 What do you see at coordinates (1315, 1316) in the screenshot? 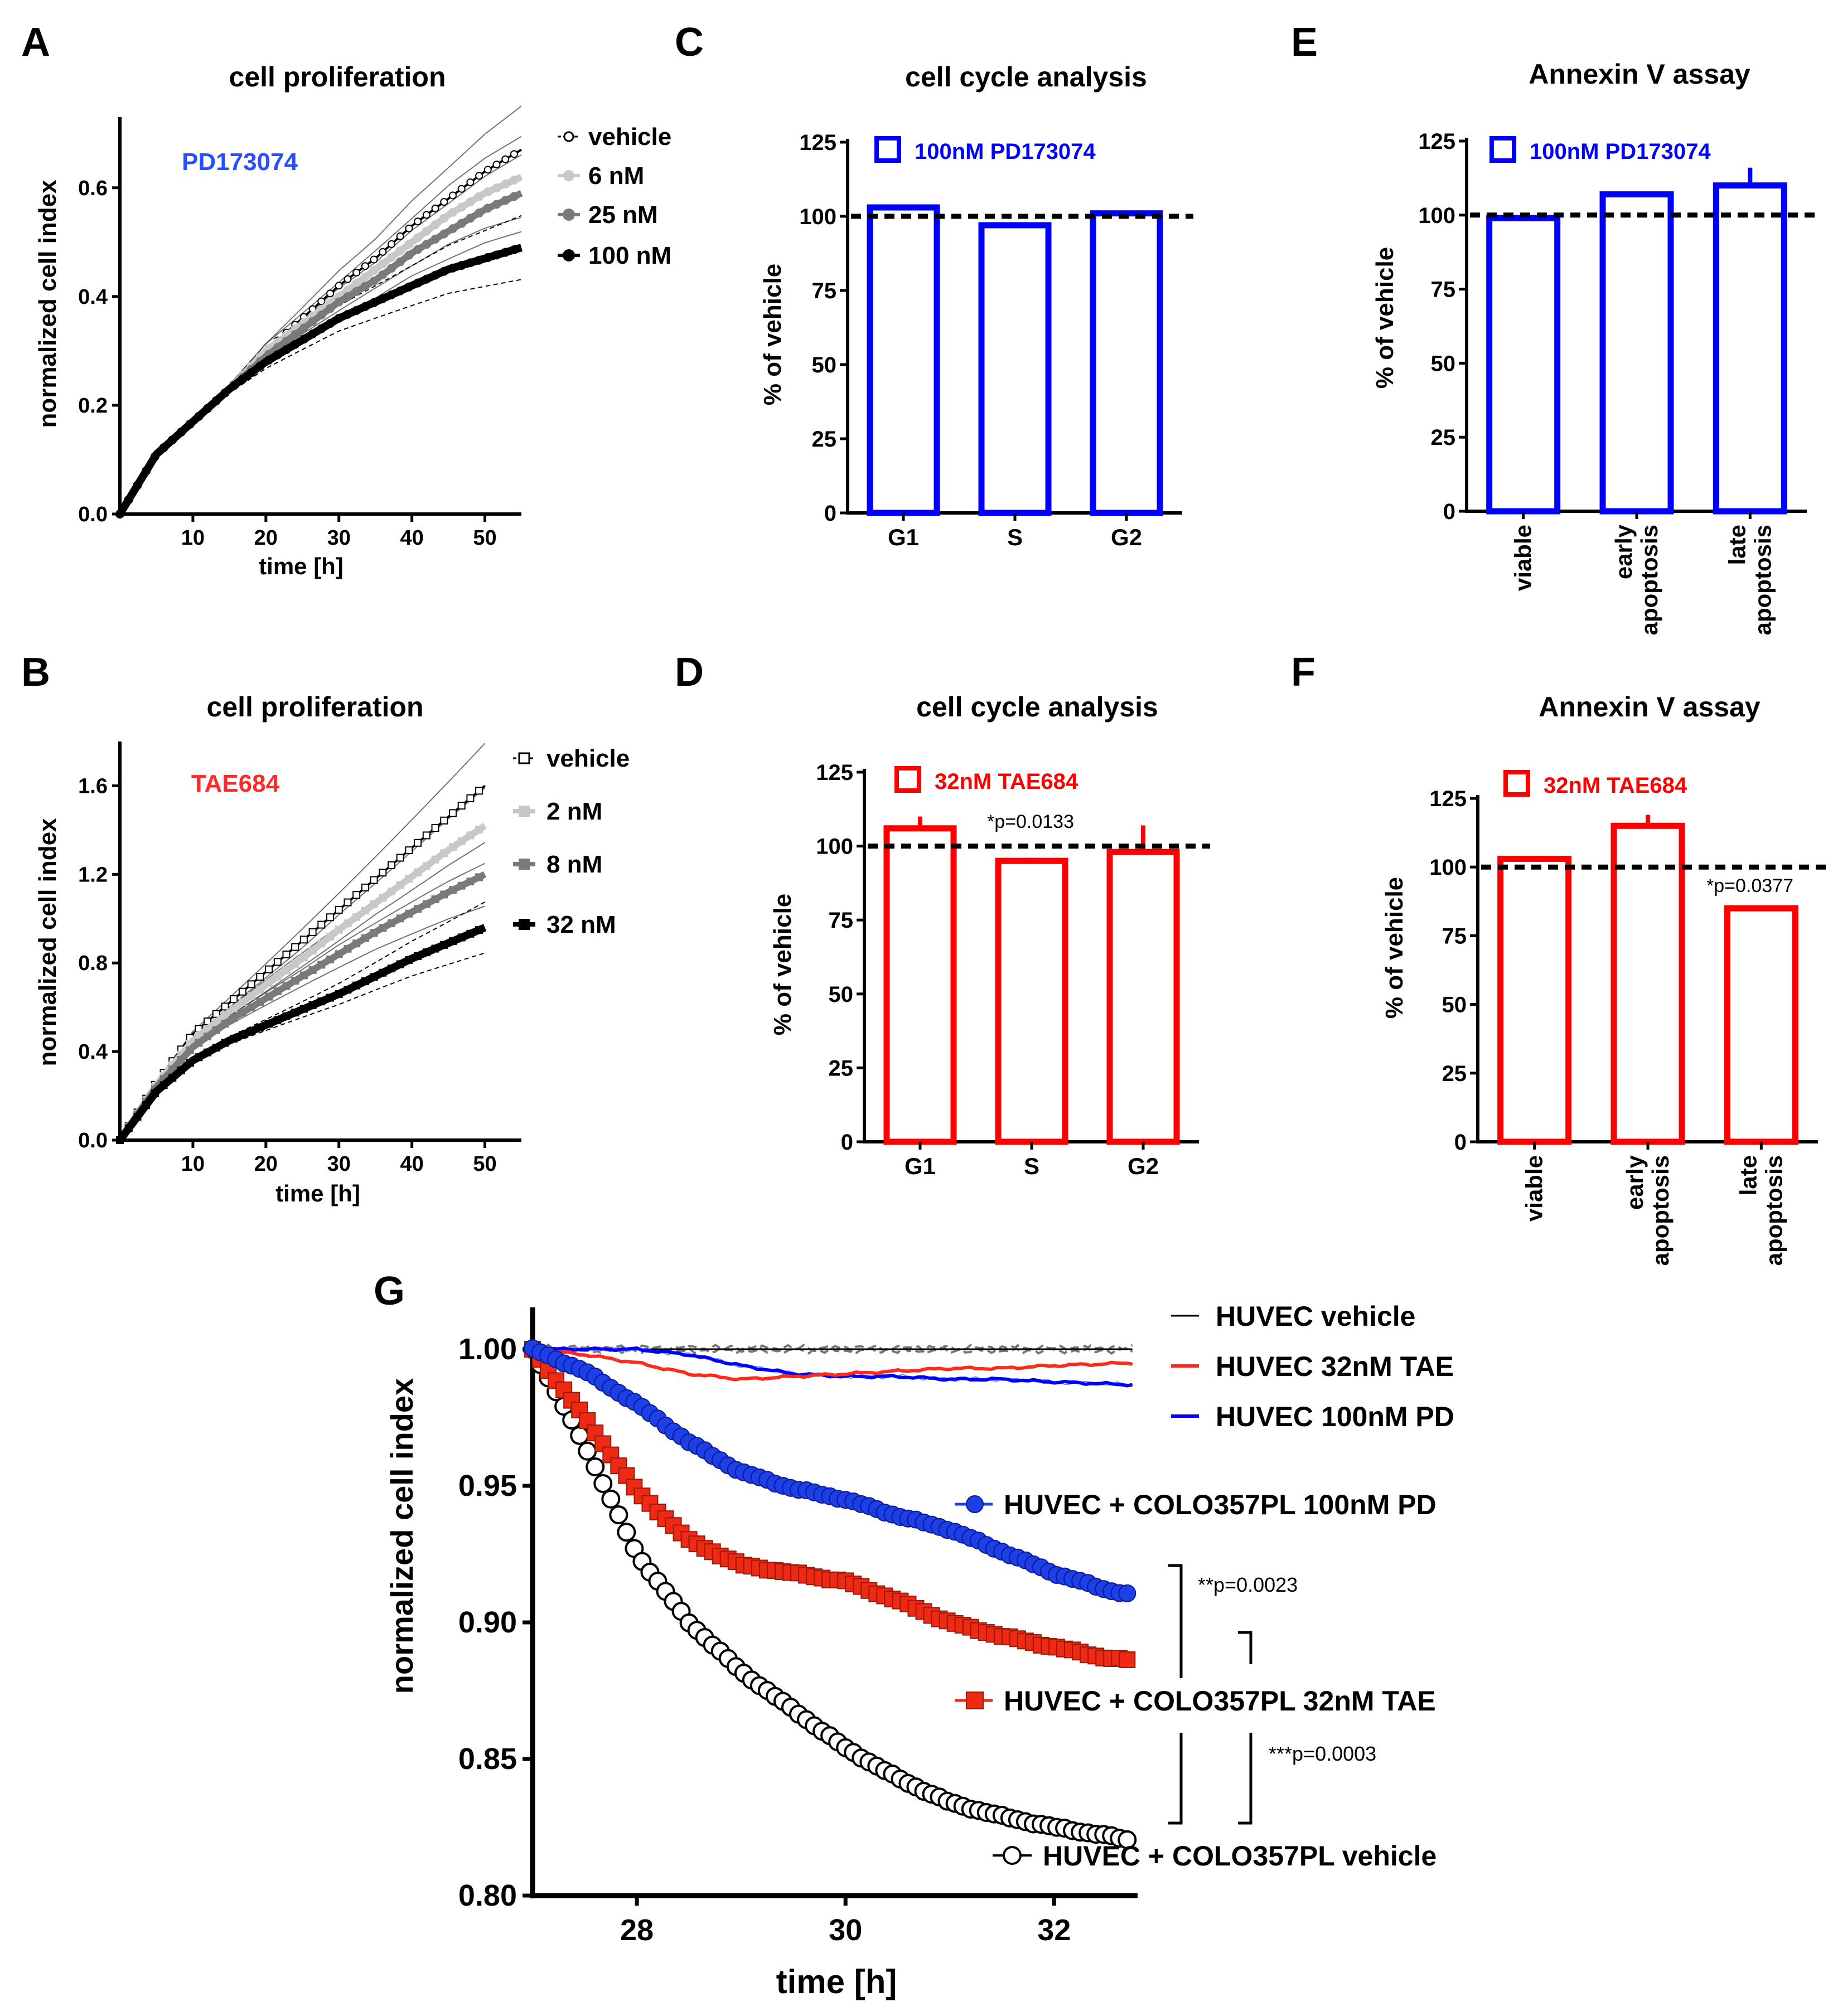
I see `legend-label-huvec-vehicle: HUVEC vehicle` at bounding box center [1315, 1316].